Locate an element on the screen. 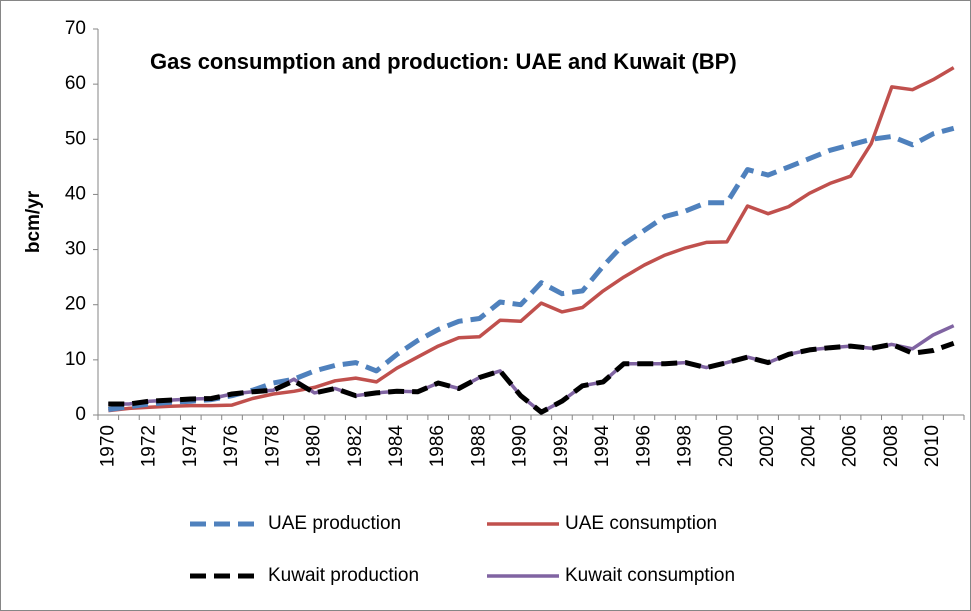 The height and width of the screenshot is (611, 971). y-tick-label: 20 is located at coordinates (75, 304).